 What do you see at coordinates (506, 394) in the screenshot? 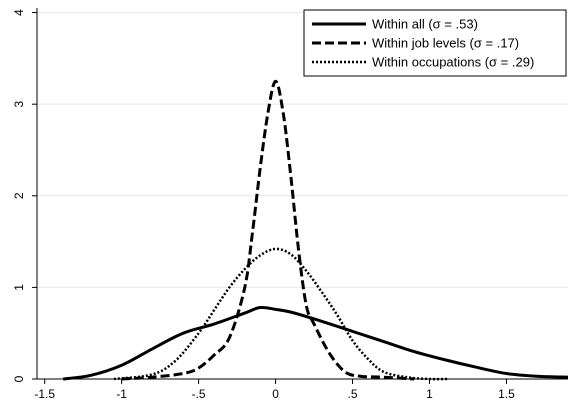
I see `x-tick-label-6: 1.5` at bounding box center [506, 394].